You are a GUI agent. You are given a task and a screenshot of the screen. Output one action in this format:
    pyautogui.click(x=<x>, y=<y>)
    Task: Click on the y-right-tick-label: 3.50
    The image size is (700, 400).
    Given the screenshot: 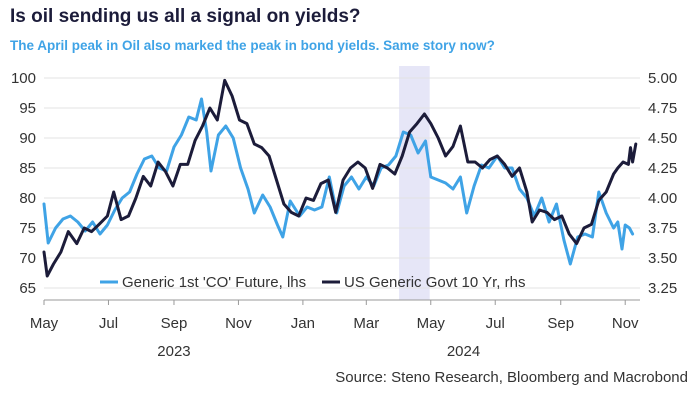 What is the action you would take?
    pyautogui.click(x=662, y=258)
    